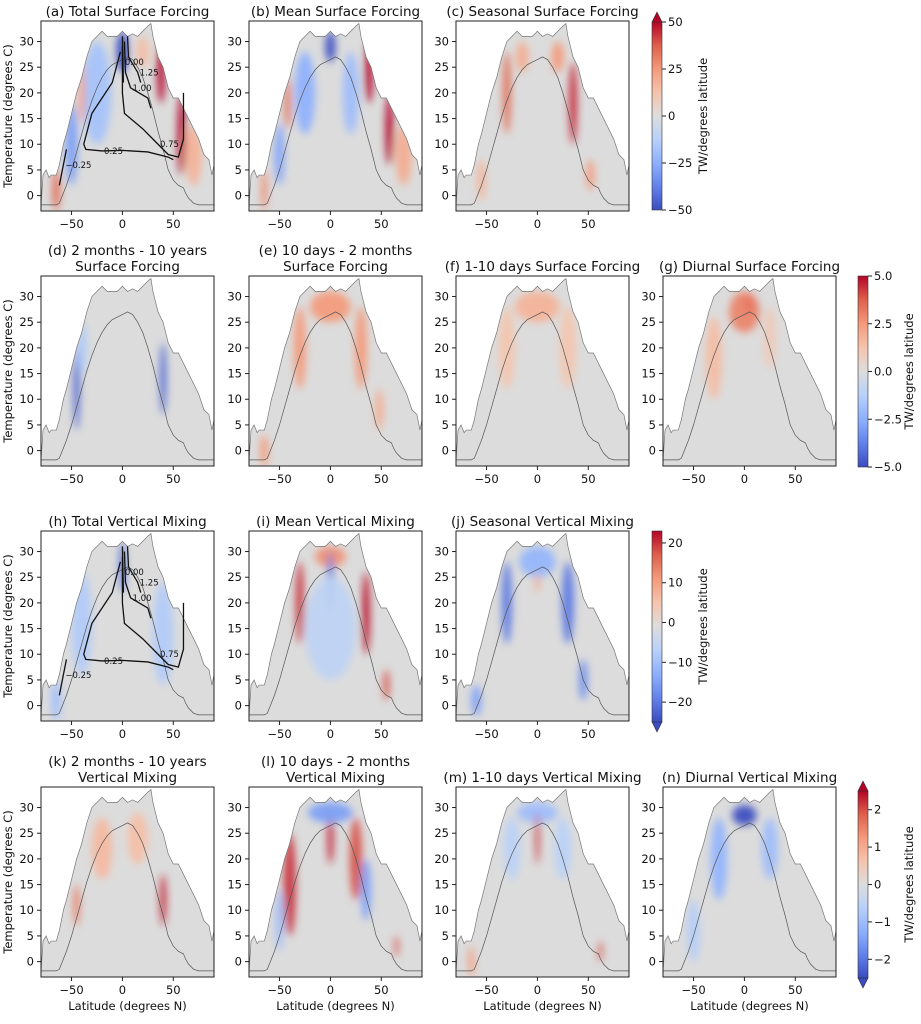  What do you see at coordinates (127, 762) in the screenshot?
I see `panel-title: (k) 2 months - 10 years` at bounding box center [127, 762].